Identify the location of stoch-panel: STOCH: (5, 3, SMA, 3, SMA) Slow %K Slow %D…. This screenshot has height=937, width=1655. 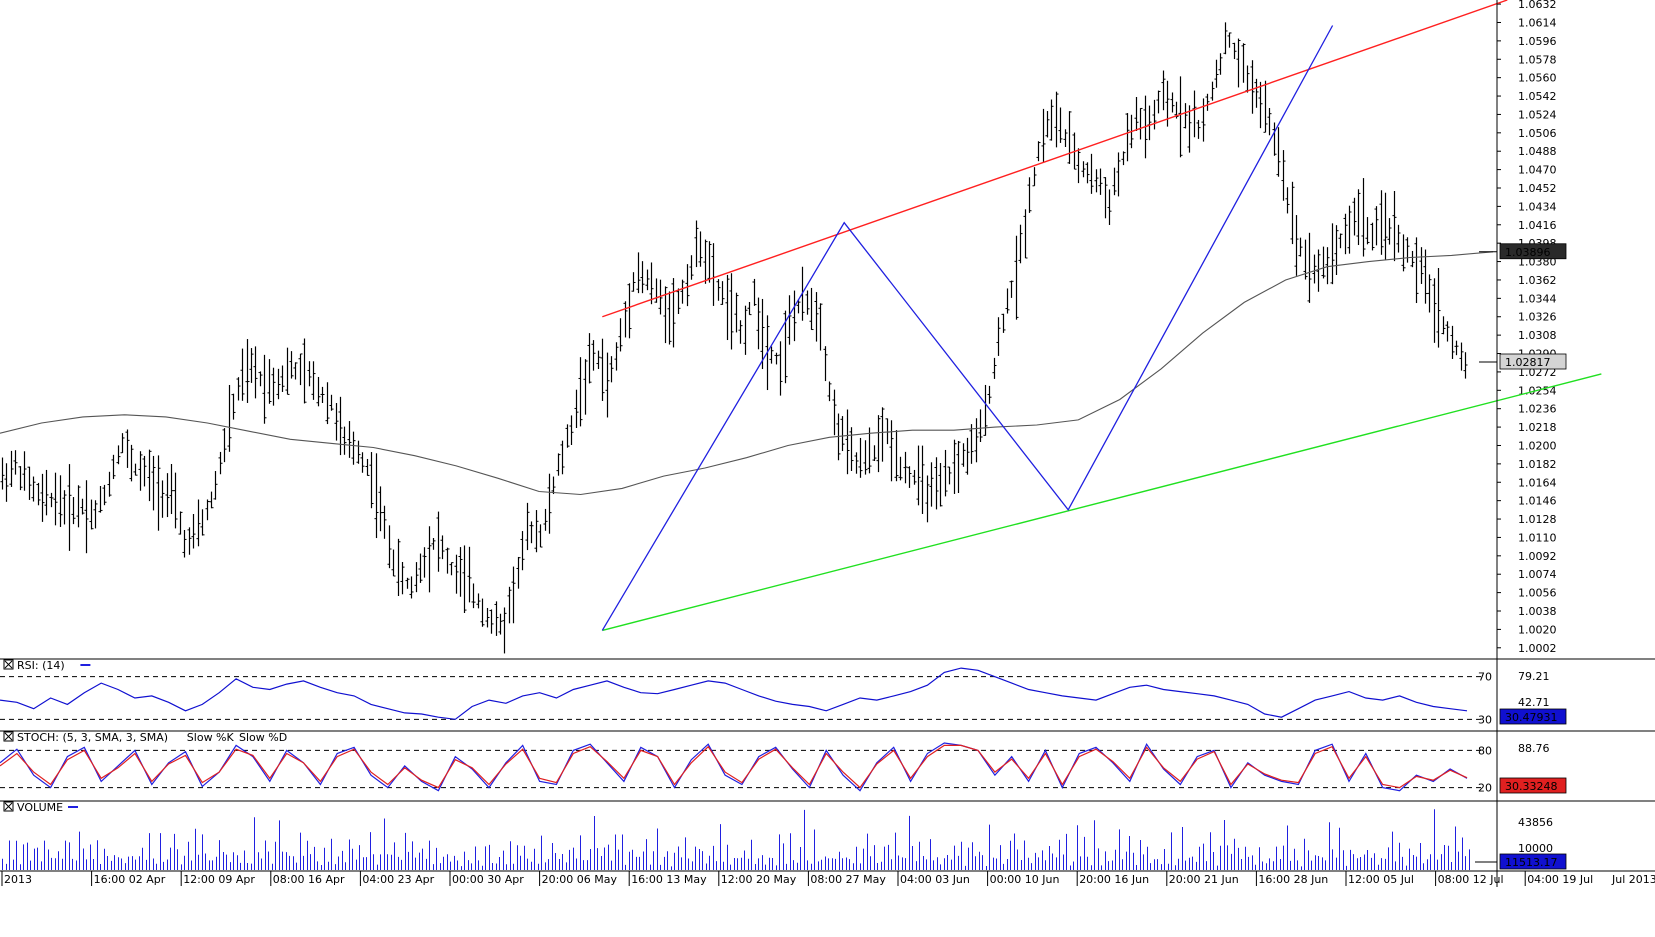
(783, 763).